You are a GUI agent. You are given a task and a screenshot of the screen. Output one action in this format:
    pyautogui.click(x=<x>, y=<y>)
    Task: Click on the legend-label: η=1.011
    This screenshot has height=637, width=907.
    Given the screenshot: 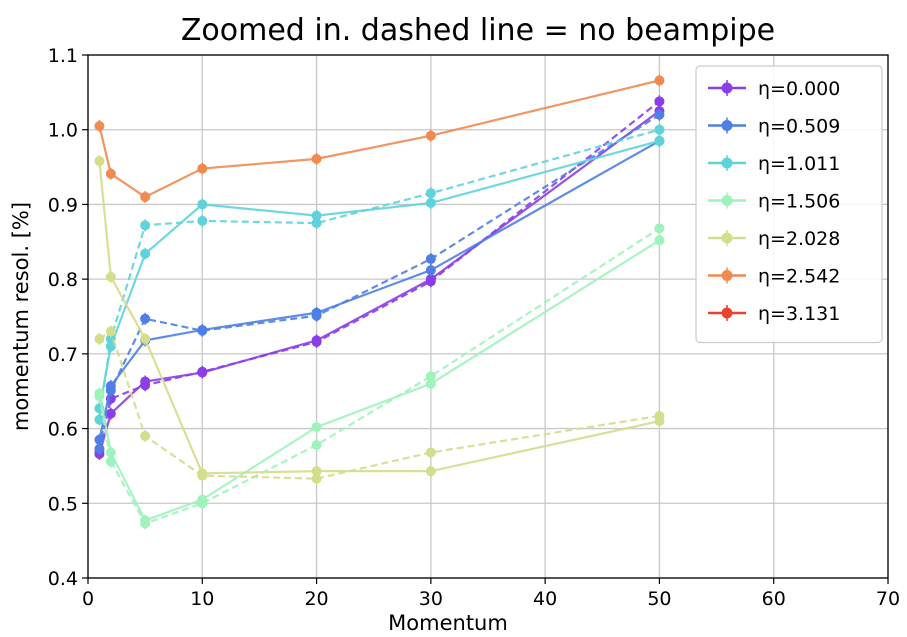 What is the action you would take?
    pyautogui.click(x=799, y=164)
    